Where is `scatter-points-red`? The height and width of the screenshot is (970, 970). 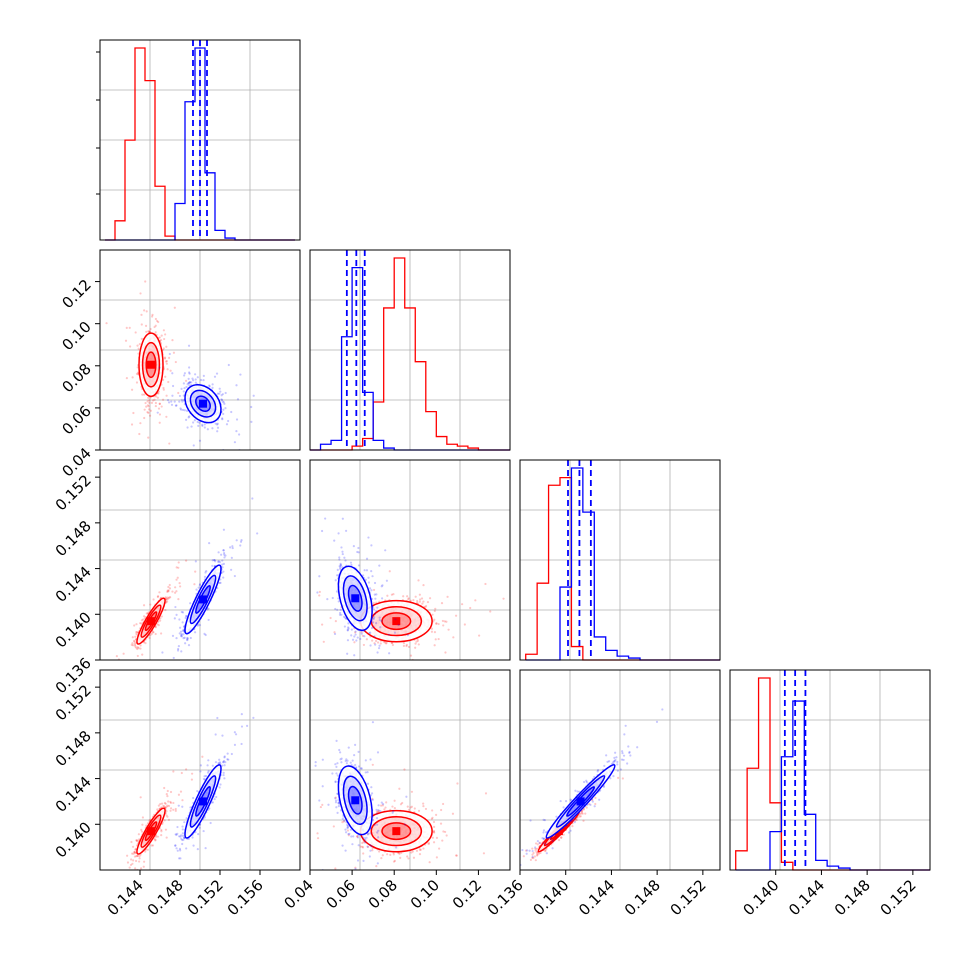 scatter-points-red is located at coordinates (156, 609).